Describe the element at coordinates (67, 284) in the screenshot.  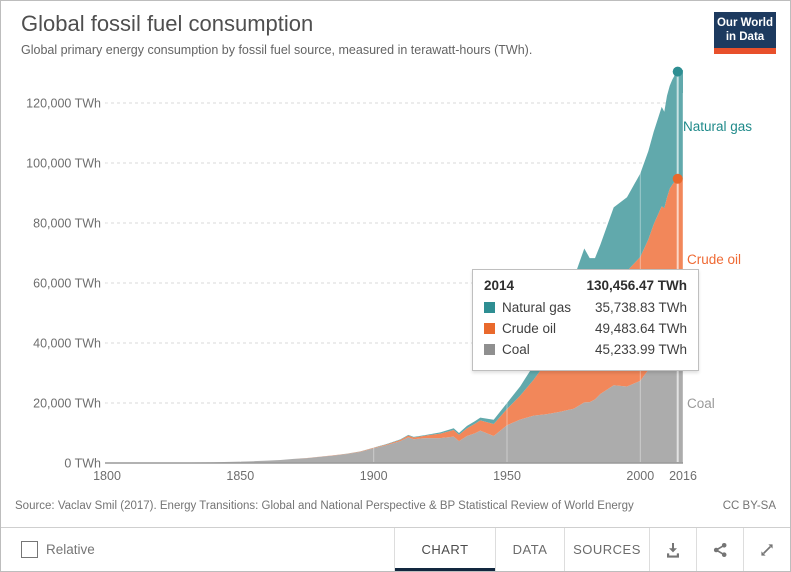
I see `svg-text: 60,000 TWh` at that location.